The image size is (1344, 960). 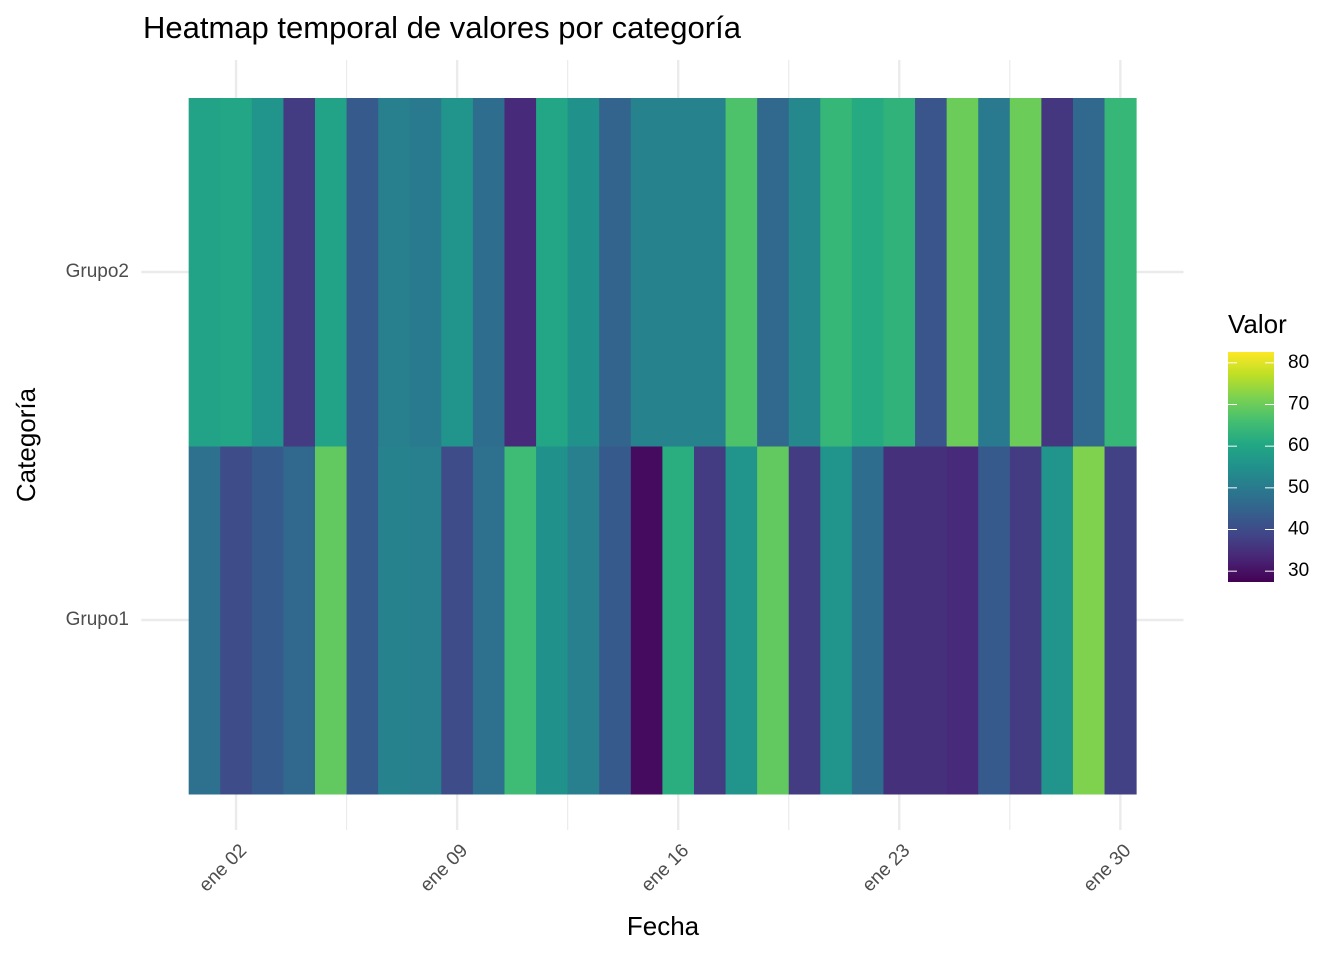 What do you see at coordinates (1298, 570) in the screenshot?
I see `colorbar-tick-label: 30` at bounding box center [1298, 570].